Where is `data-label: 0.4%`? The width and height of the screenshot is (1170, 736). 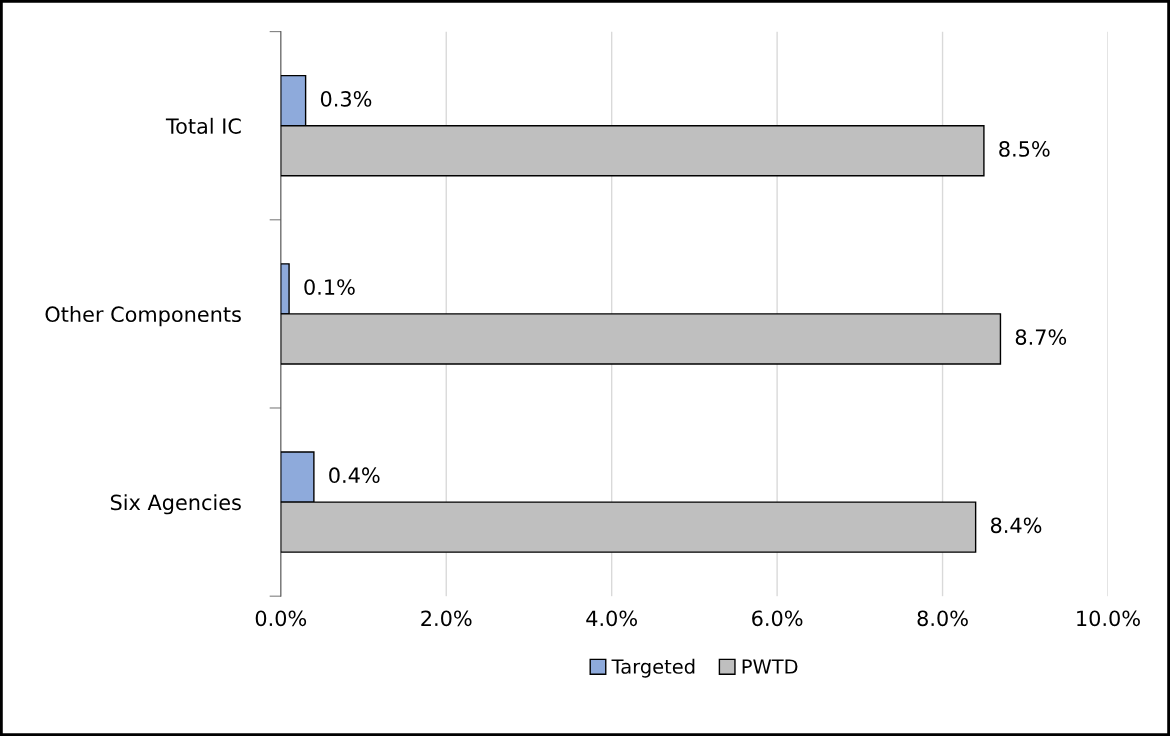 data-label: 0.4% is located at coordinates (354, 475).